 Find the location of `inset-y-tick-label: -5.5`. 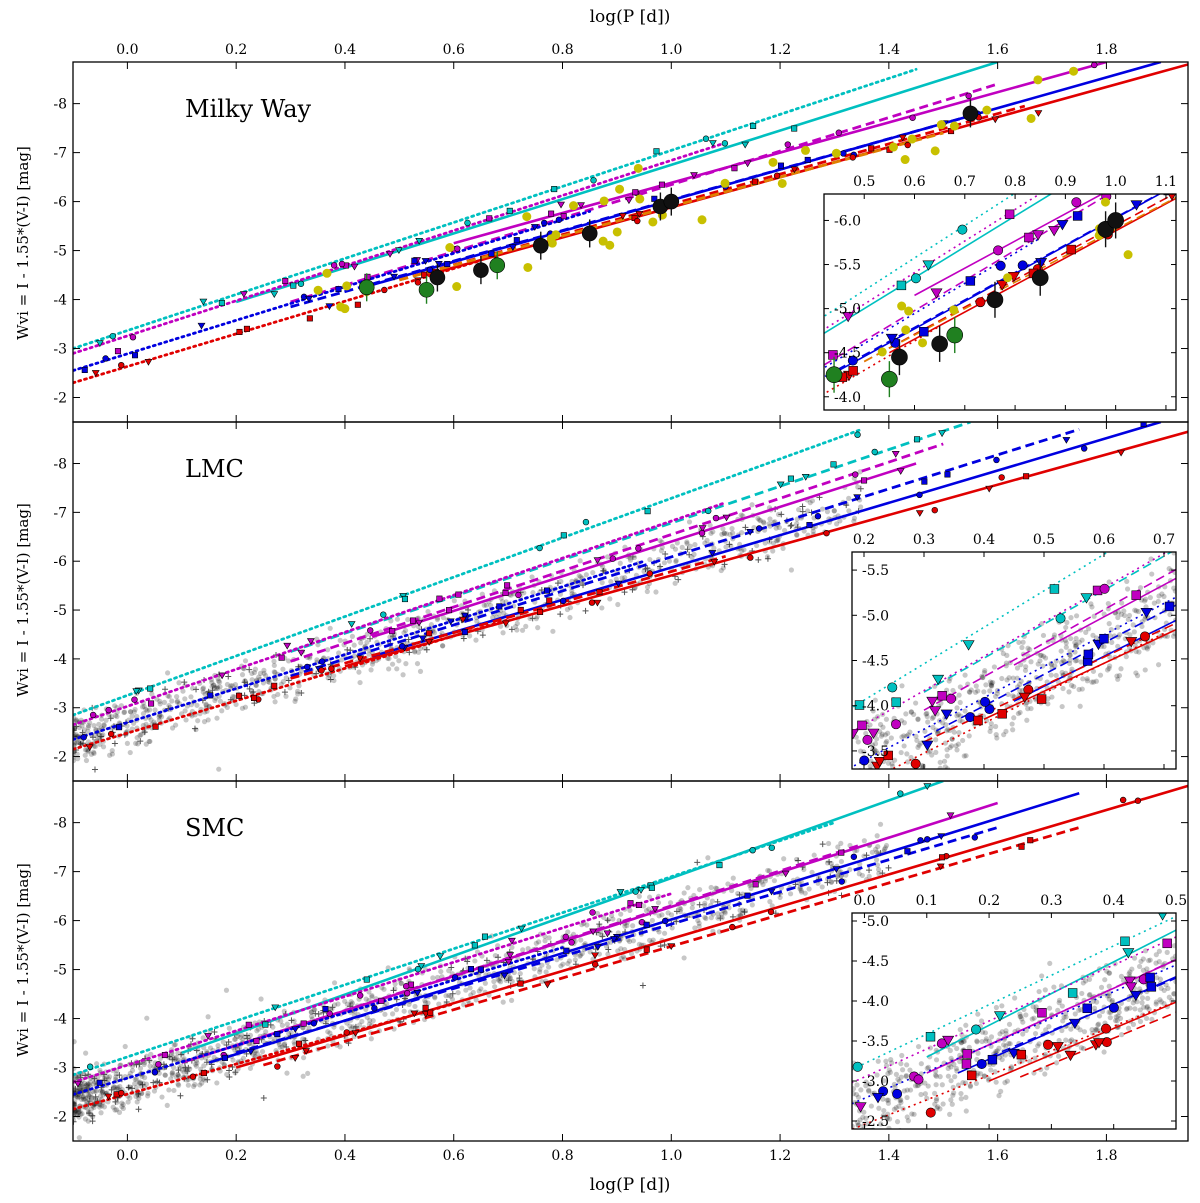

inset-y-tick-label: -5.5 is located at coordinates (847, 266).